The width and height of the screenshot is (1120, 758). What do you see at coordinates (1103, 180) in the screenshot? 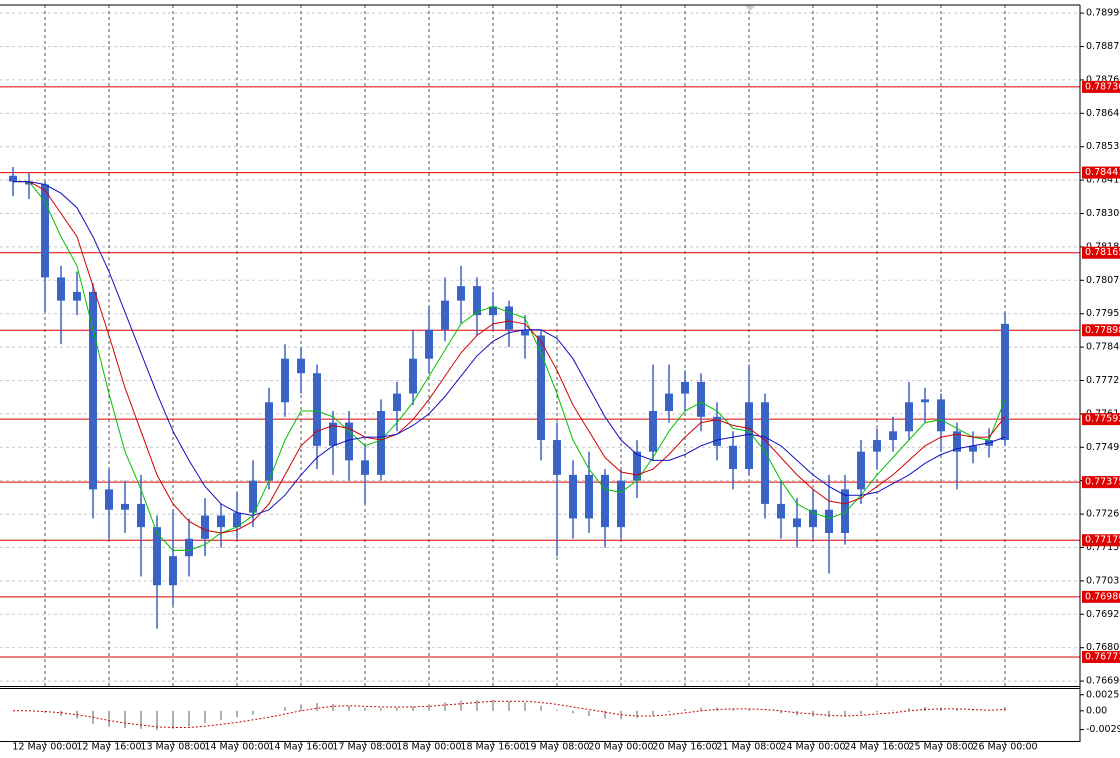
I see `y-tick-label: 0.78415` at bounding box center [1103, 180].